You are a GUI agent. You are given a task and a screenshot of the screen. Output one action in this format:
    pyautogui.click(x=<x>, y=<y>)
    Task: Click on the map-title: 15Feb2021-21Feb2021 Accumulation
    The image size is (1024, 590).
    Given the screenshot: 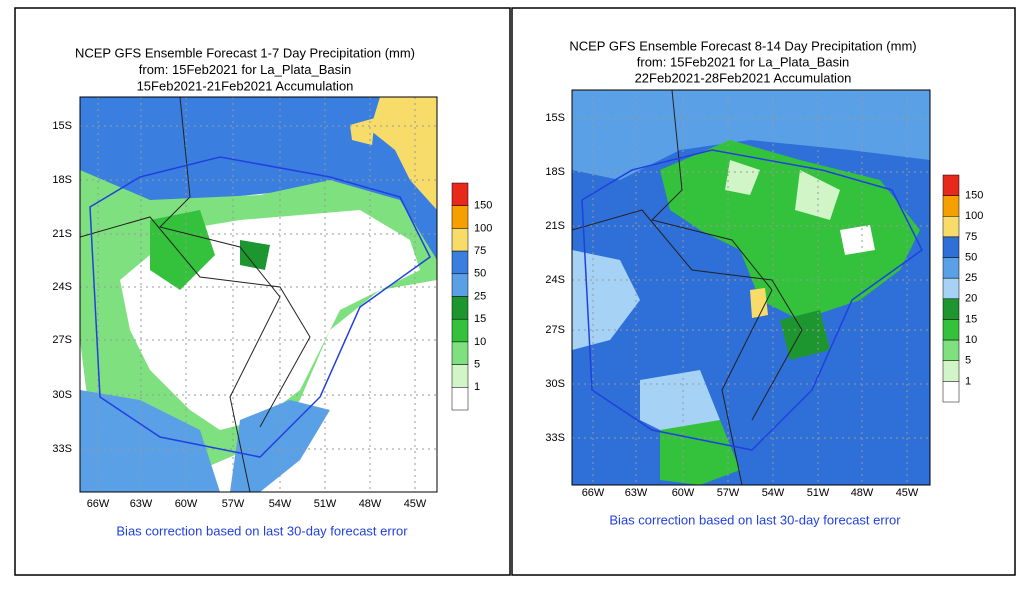 What is the action you would take?
    pyautogui.click(x=245, y=85)
    